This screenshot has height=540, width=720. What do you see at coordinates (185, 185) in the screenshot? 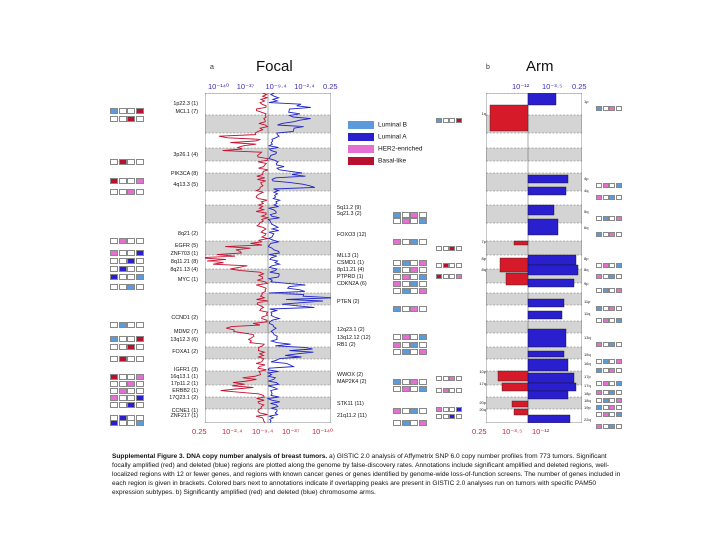
I see `focal-amp-label: 4q13.3 (5)` at bounding box center [185, 185].